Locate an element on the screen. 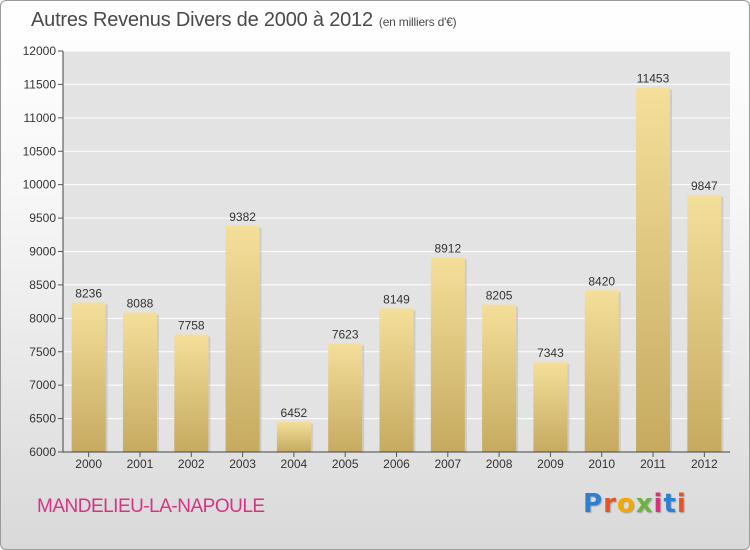  x-tick-label: 2011 is located at coordinates (653, 464).